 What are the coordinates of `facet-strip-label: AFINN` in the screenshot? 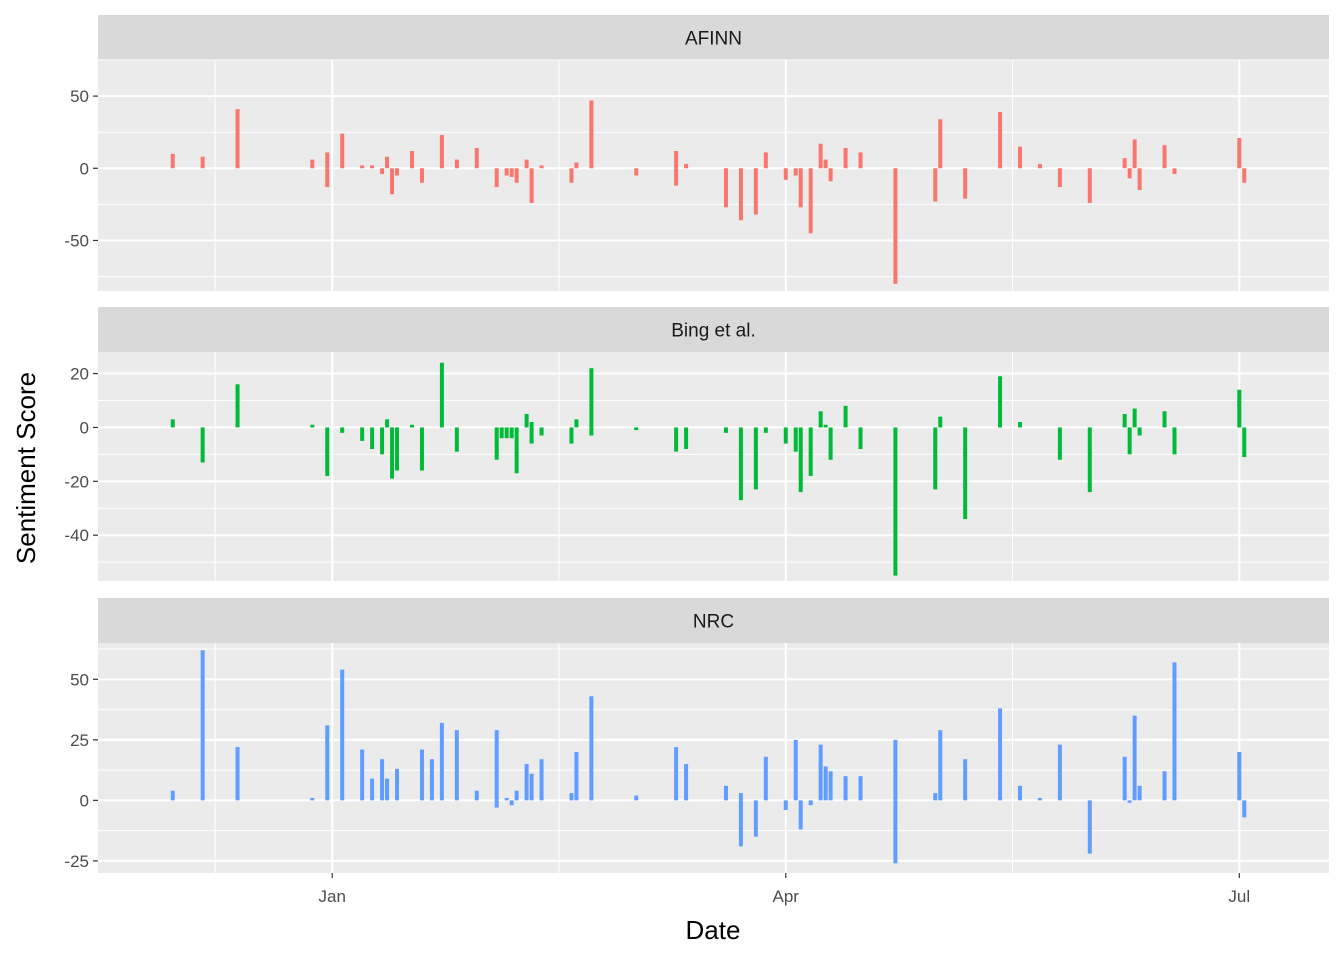 It's located at (713, 39).